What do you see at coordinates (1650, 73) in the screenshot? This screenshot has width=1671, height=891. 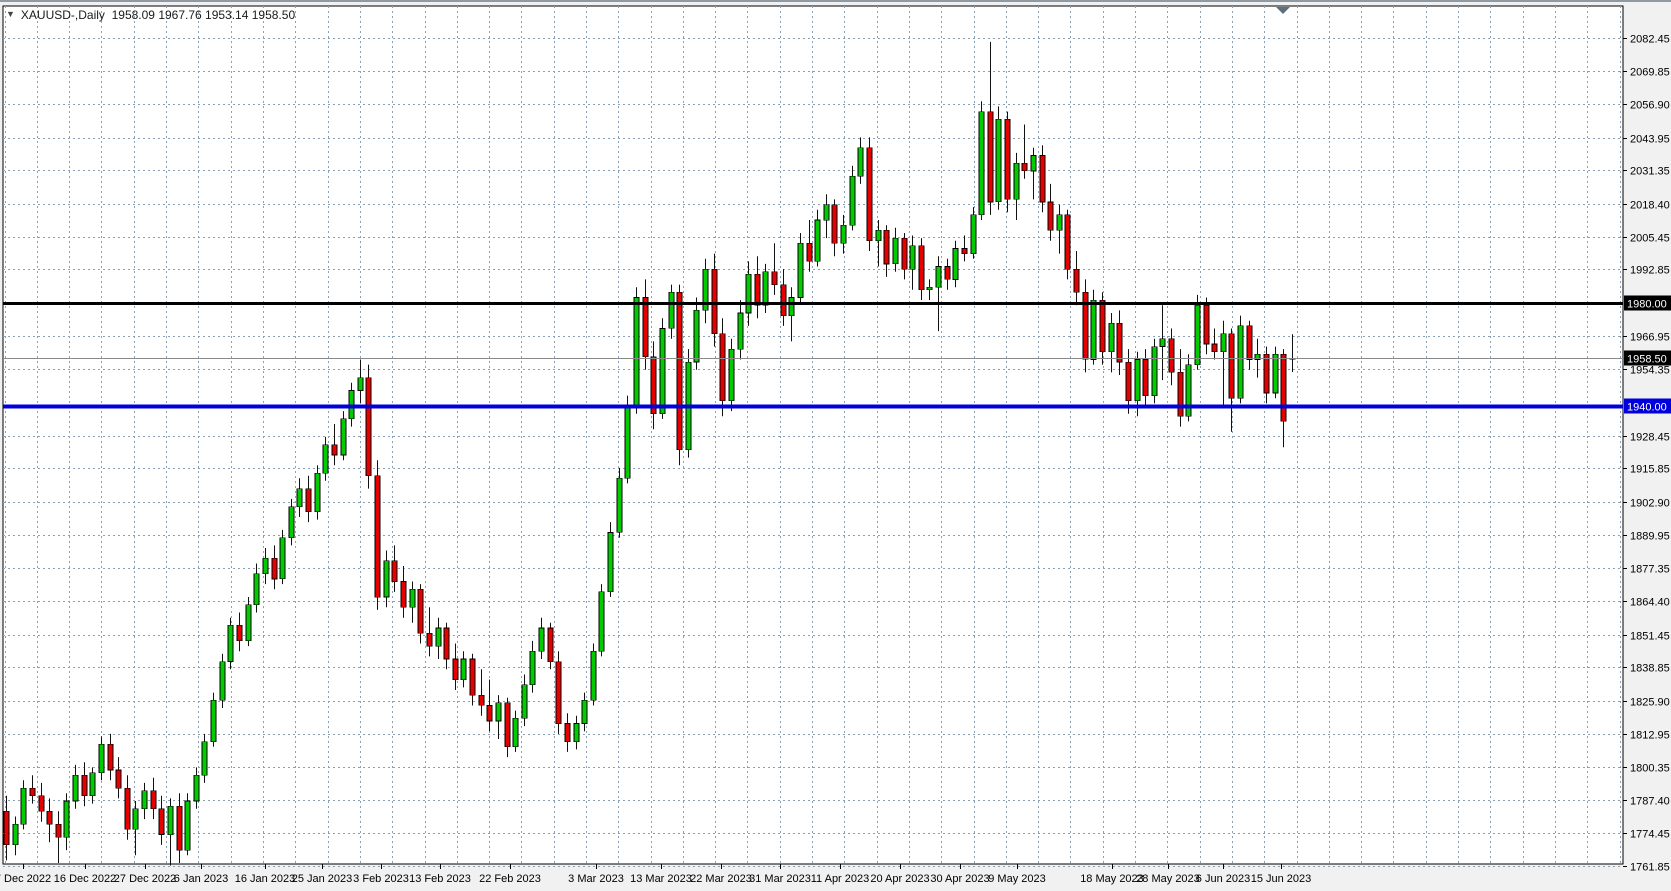 I see `price-axis-label: 2069.85` at bounding box center [1650, 73].